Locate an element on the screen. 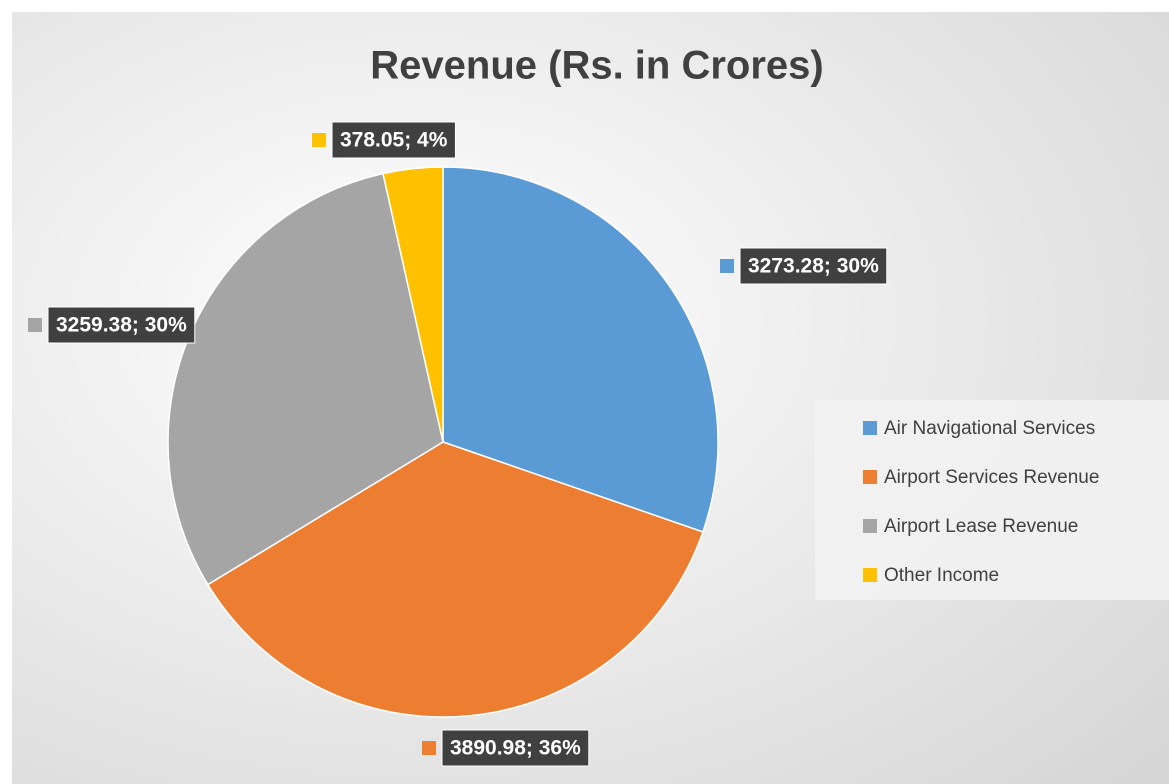 The height and width of the screenshot is (784, 1169). data-label: 3259.38; 30% is located at coordinates (121, 325).